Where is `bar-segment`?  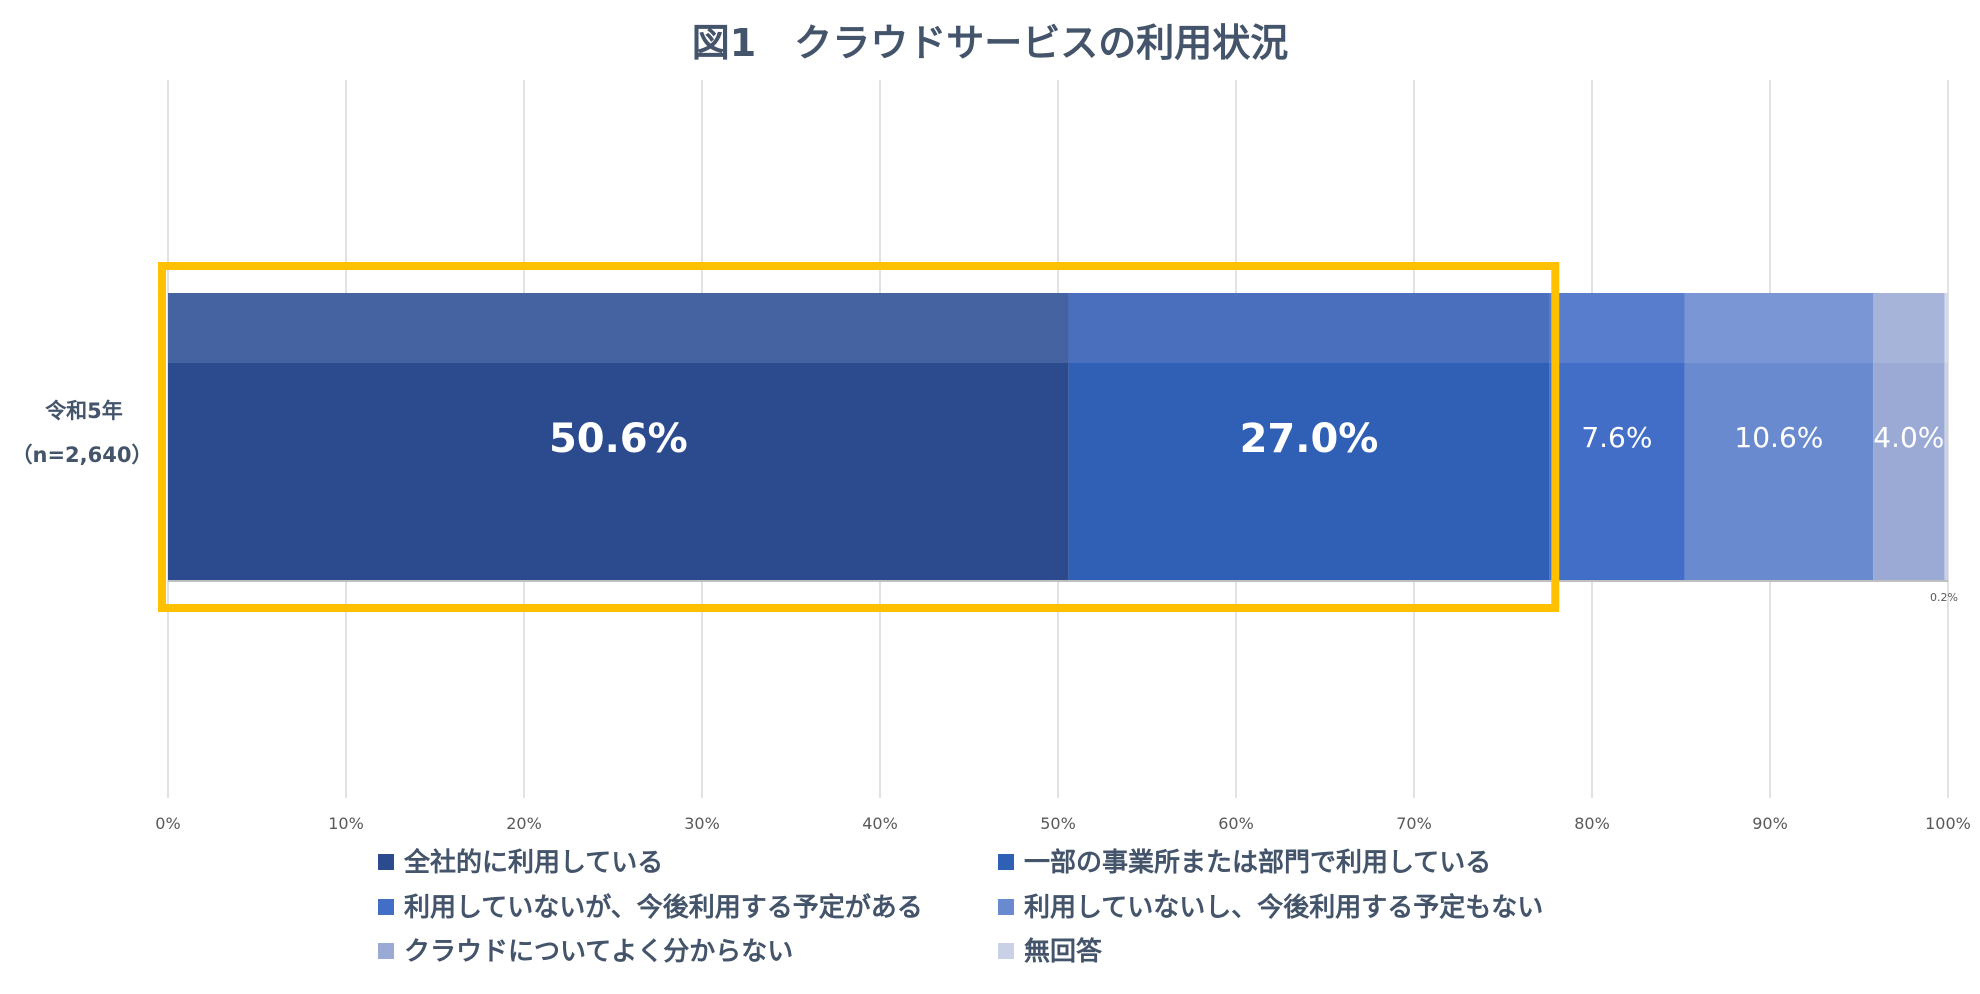
bar-segment is located at coordinates (1946, 437).